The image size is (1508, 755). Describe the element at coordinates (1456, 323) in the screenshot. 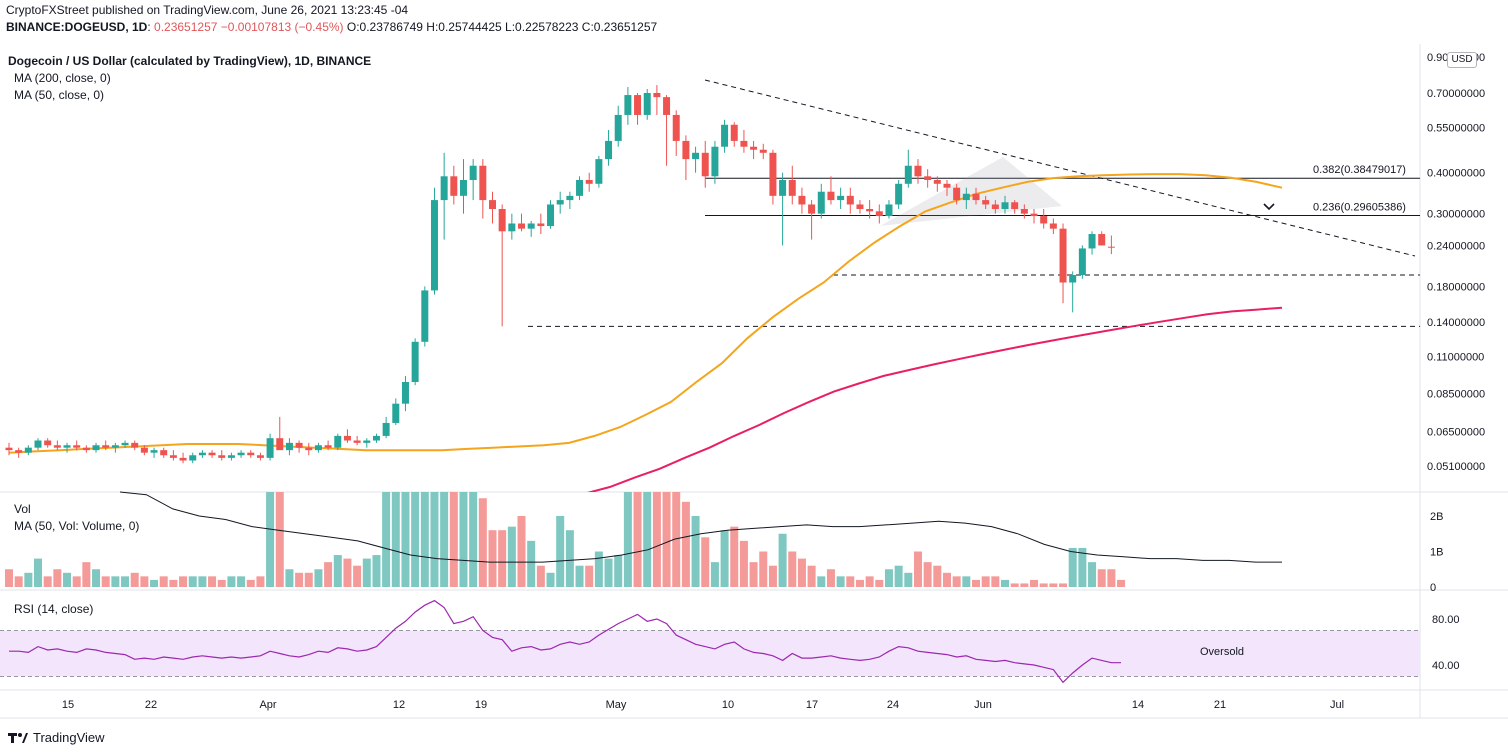

I see `price-axis-label: 0.14000000` at that location.